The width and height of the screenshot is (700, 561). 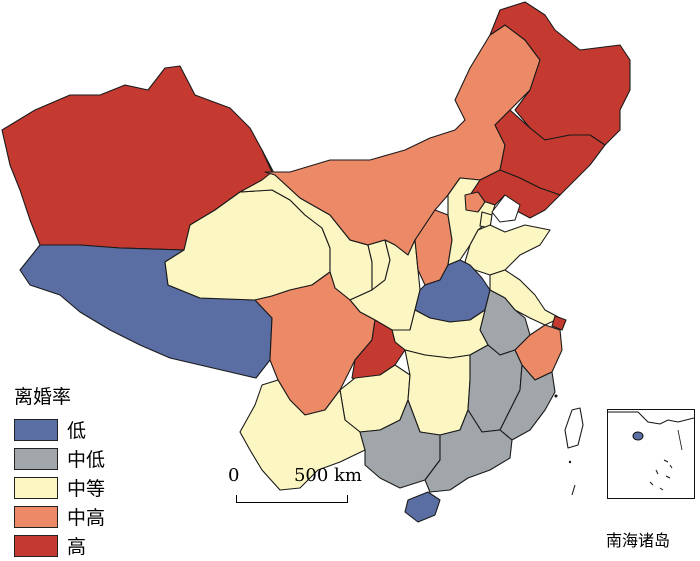 What do you see at coordinates (77, 547) in the screenshot?
I see `legend-label-high: 高` at bounding box center [77, 547].